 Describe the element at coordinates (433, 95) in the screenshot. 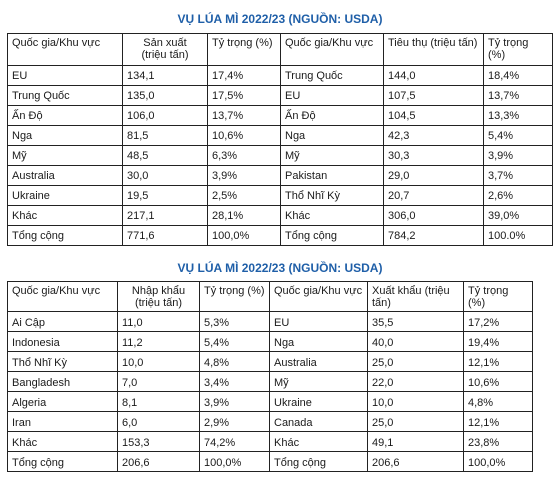

I see `table-cell: 107,5` at that location.